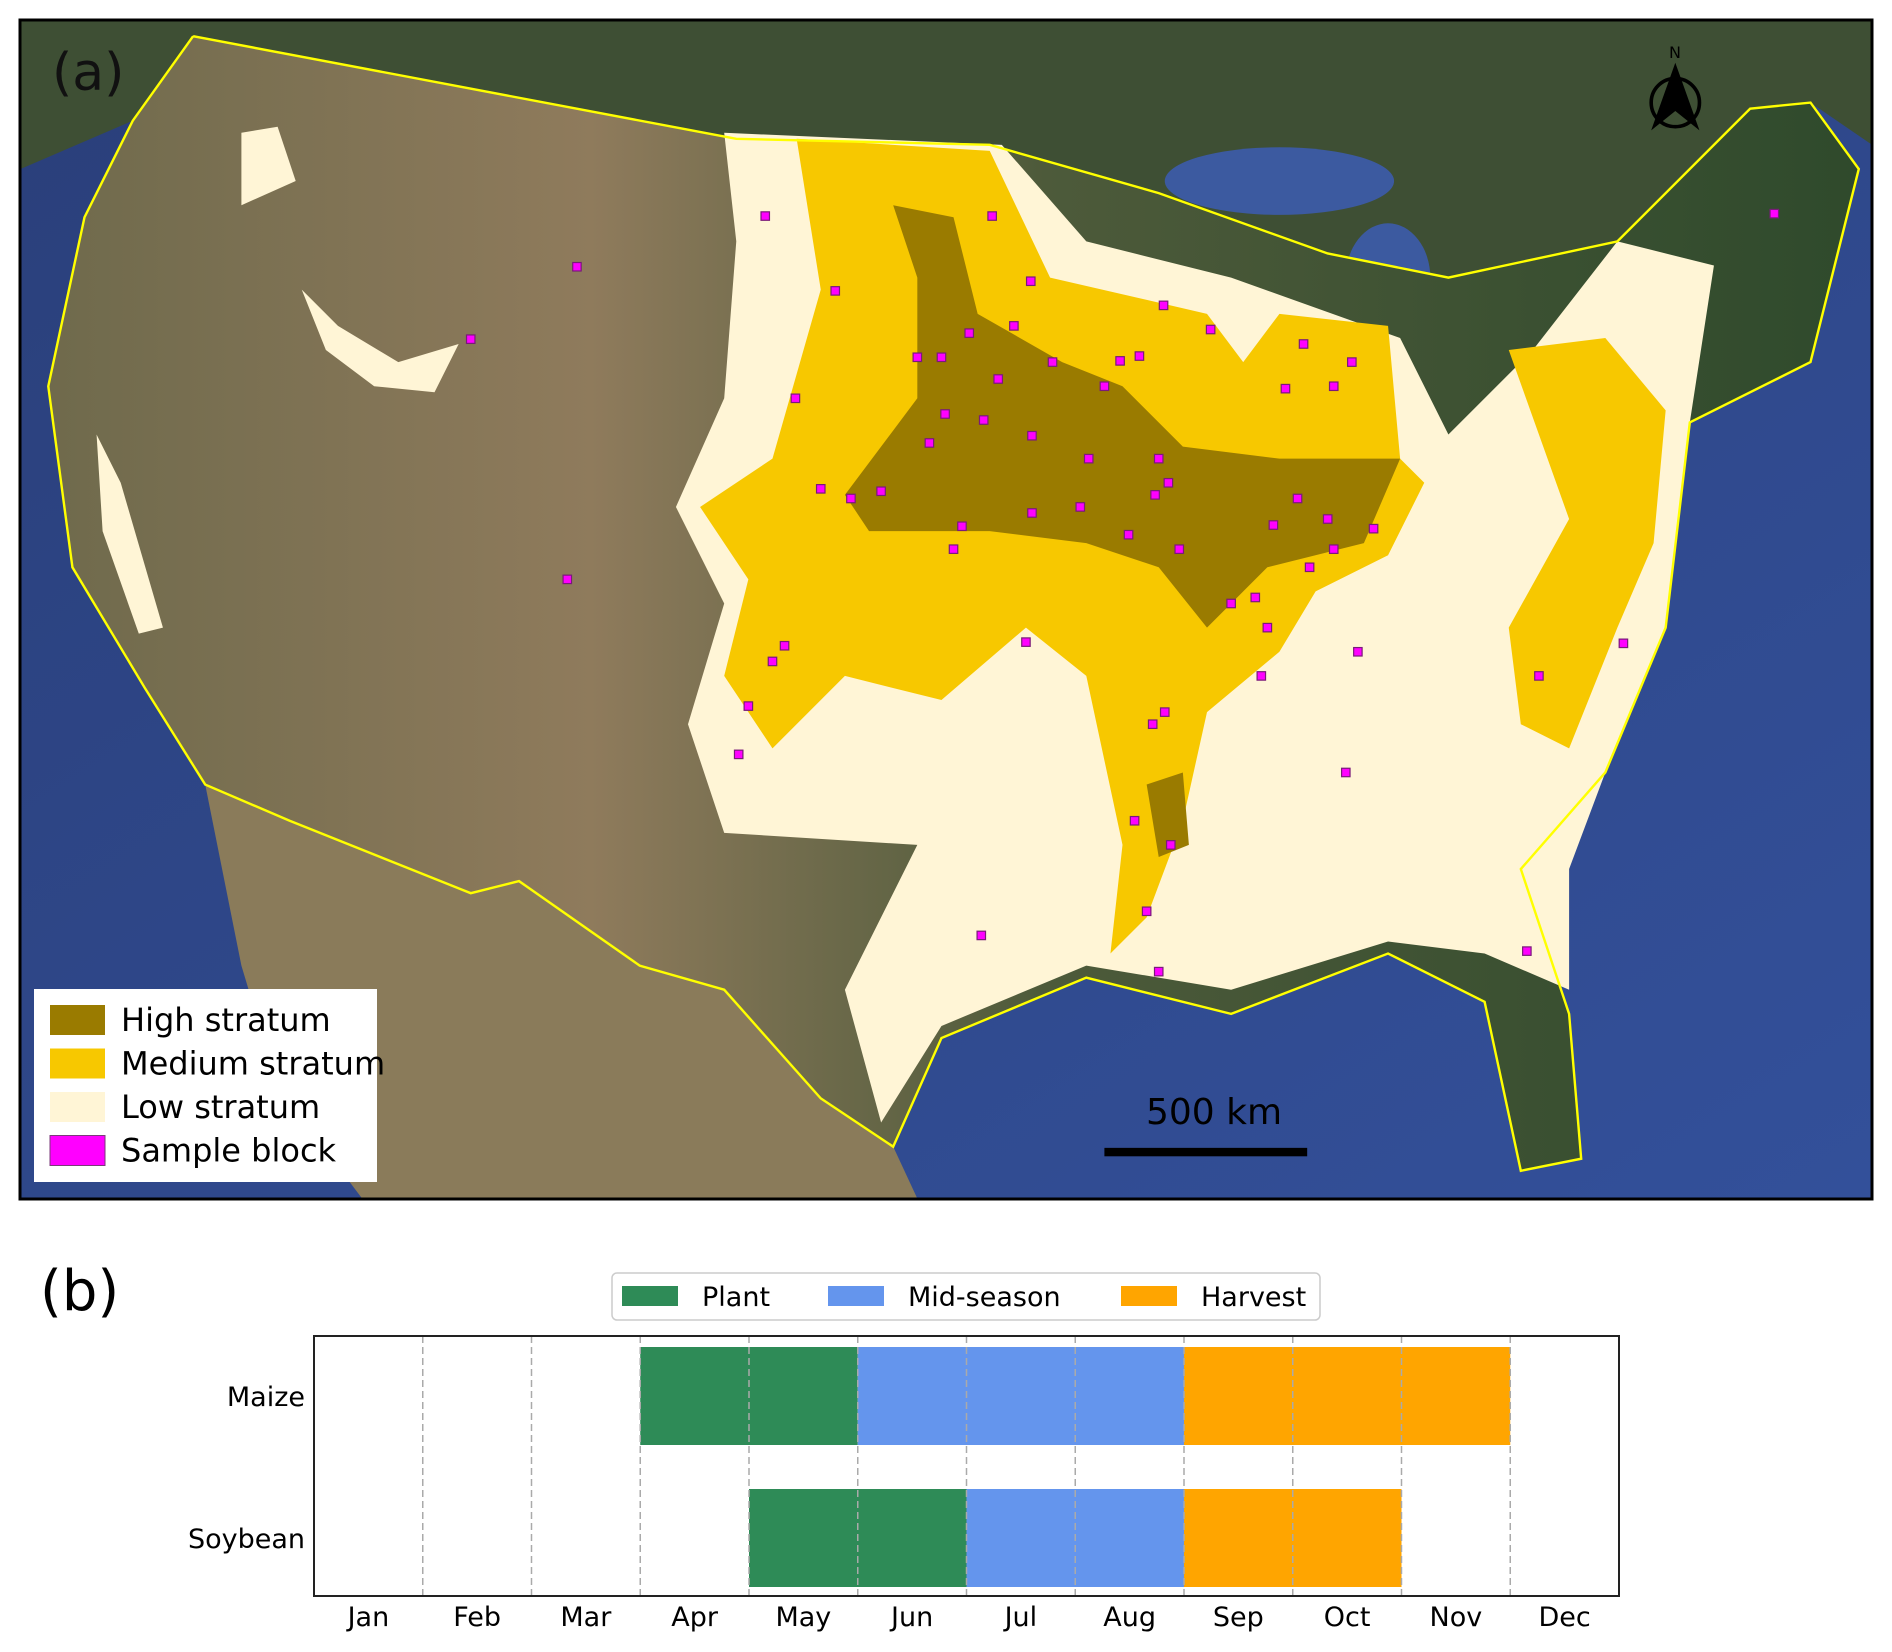 This screenshot has height=1652, width=1892. What do you see at coordinates (736, 1297) in the screenshot?
I see `legend-label: Plant` at bounding box center [736, 1297].